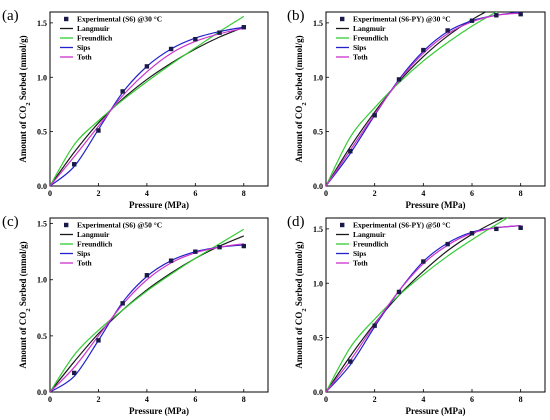  Describe the element at coordinates (296, 222) in the screenshot. I see `panel-label: (d)` at that location.